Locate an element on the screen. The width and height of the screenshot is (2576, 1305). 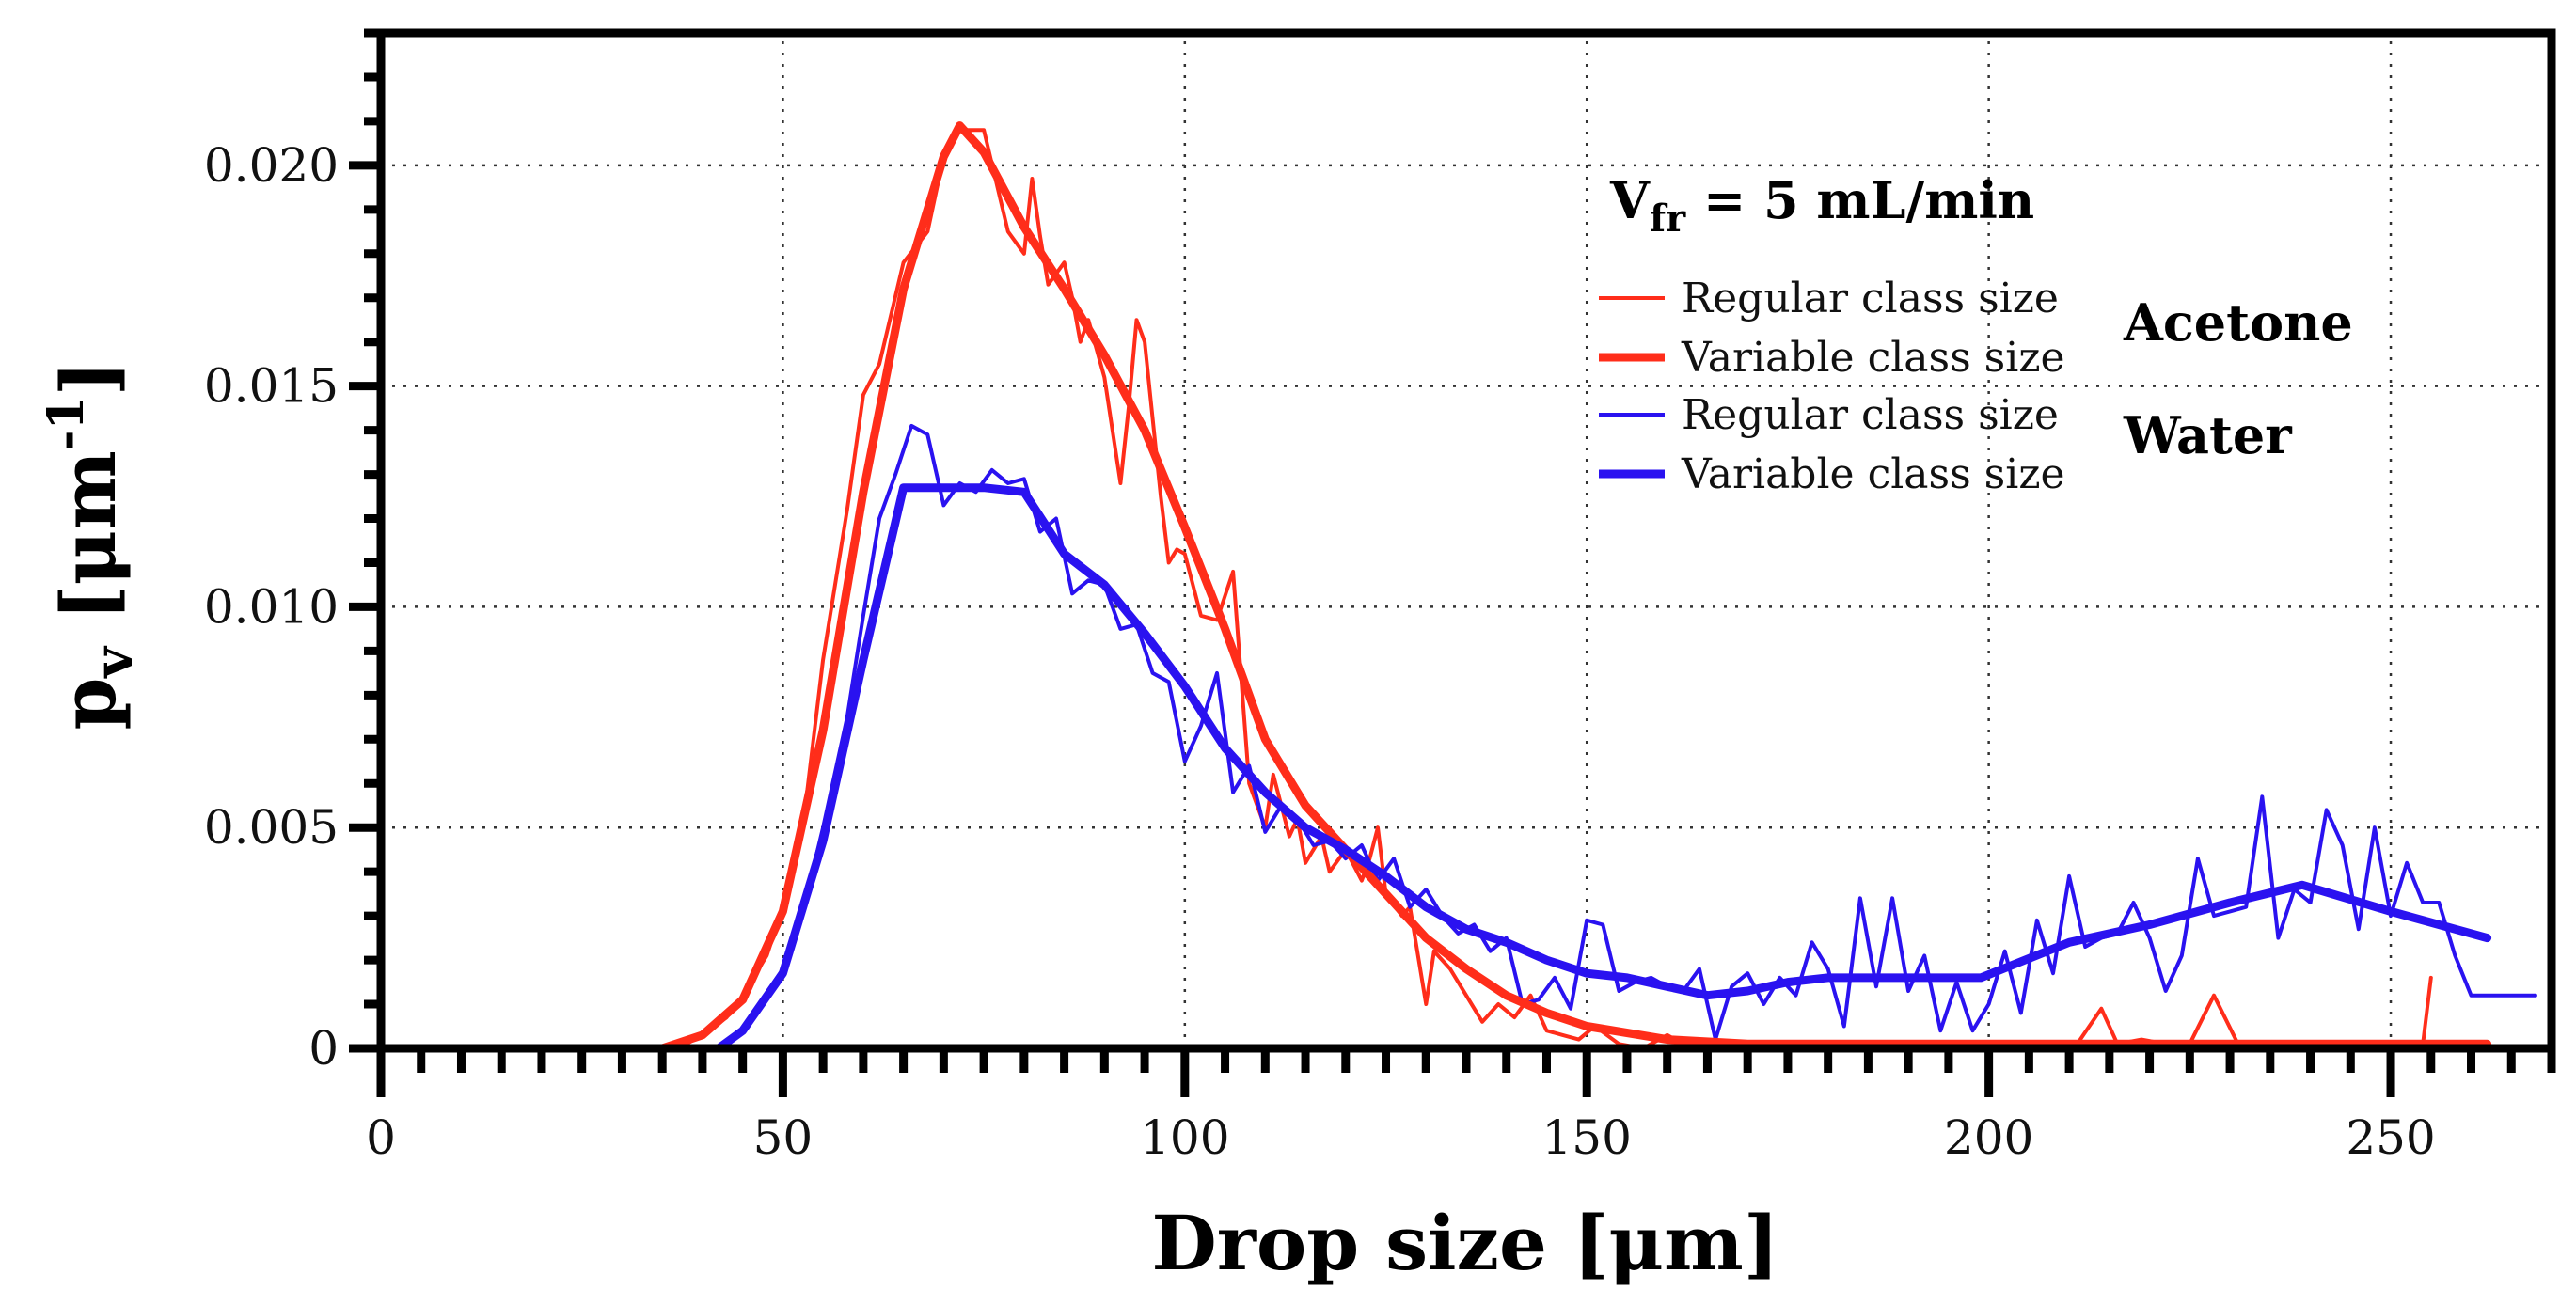
legend-title-rest: = 5 mL/min is located at coordinates (1859, 200).